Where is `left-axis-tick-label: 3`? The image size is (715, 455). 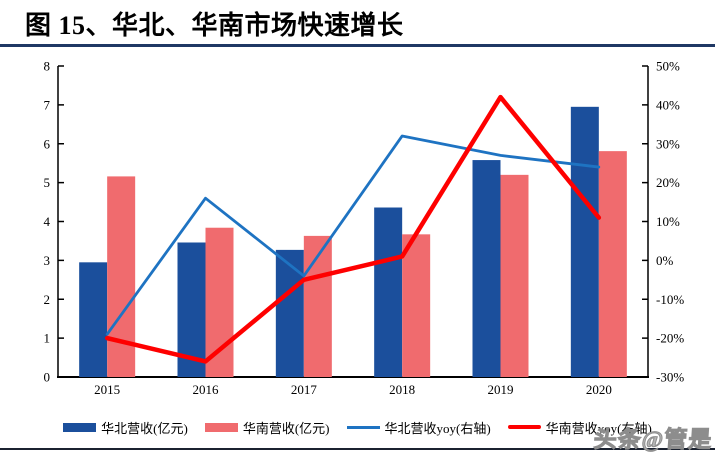
left-axis-tick-label: 3 is located at coordinates (47, 260).